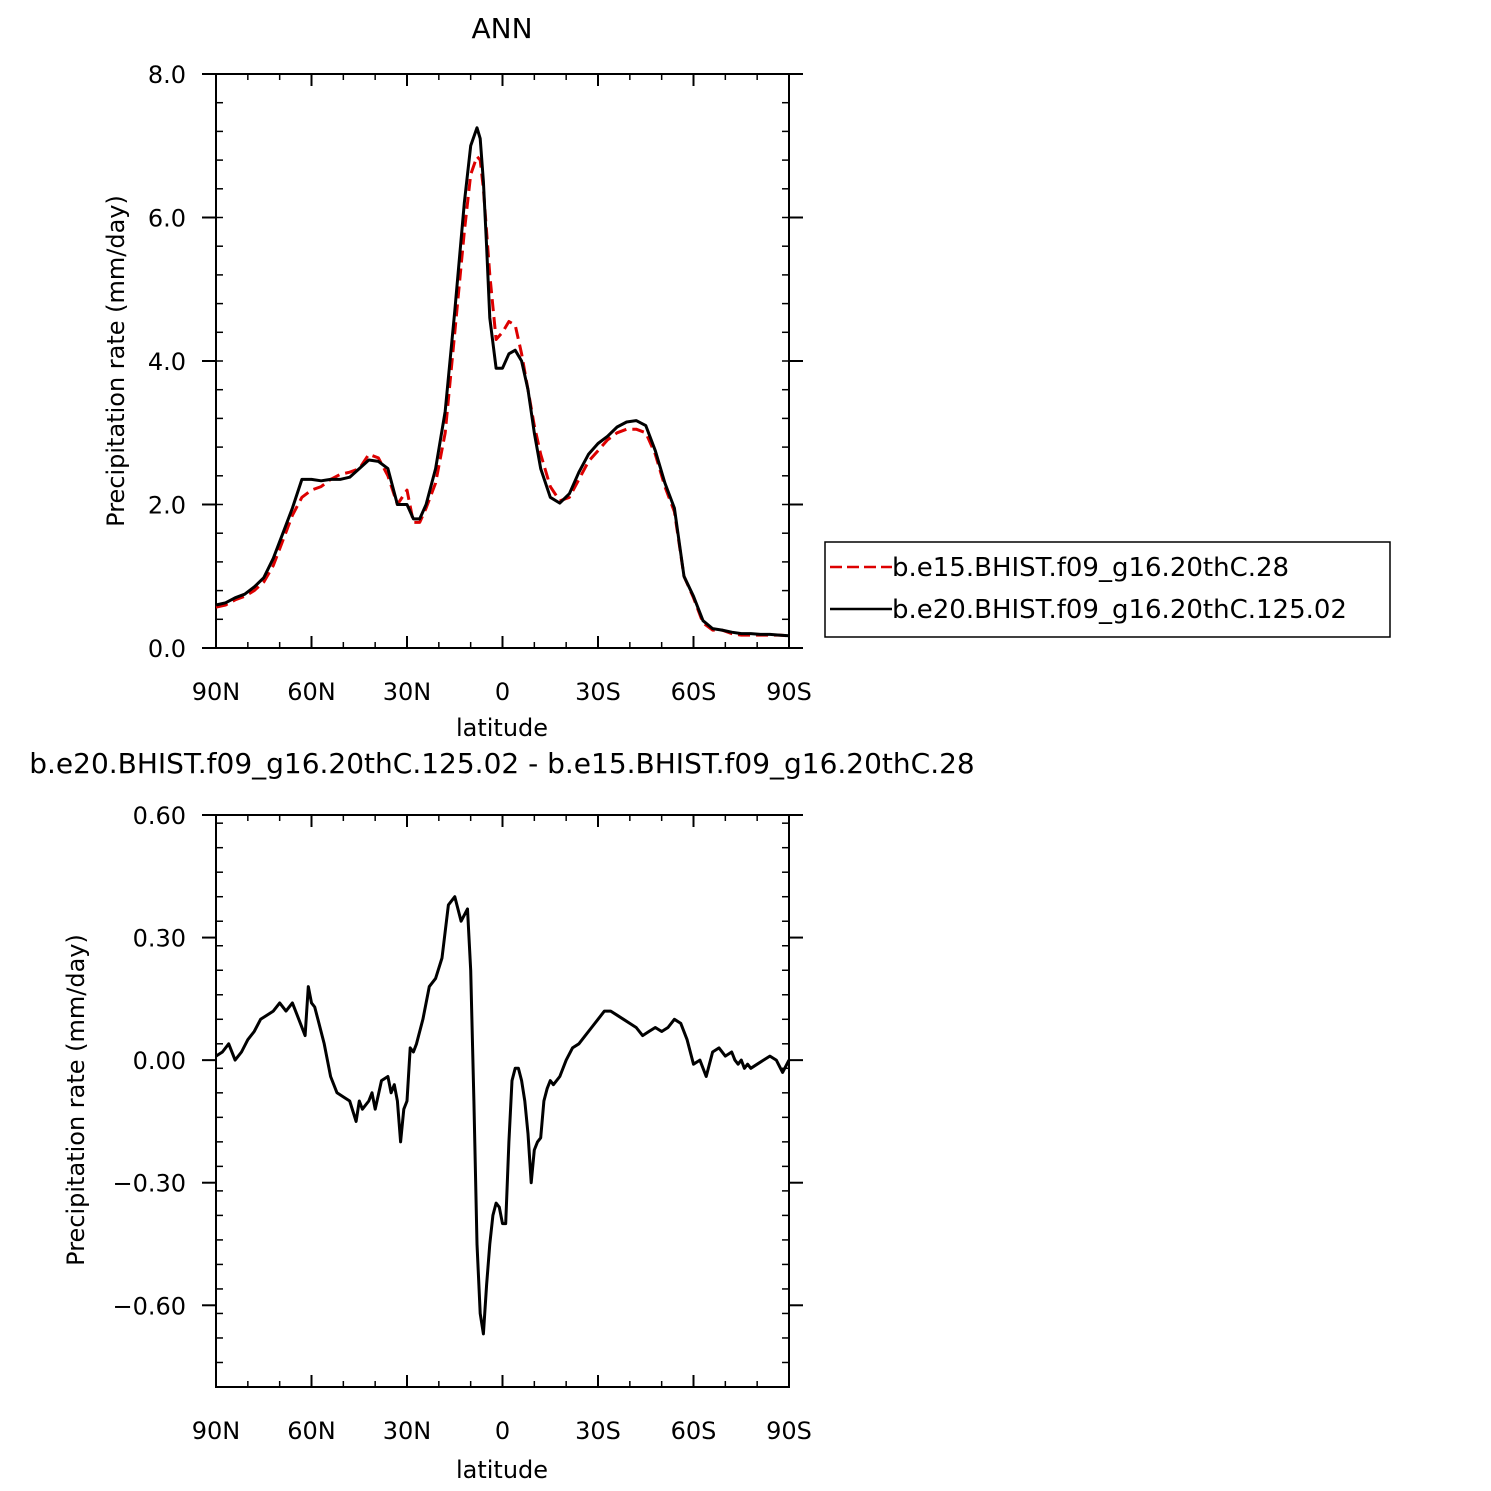  What do you see at coordinates (789, 692) in the screenshot?
I see `top-x-tick-label: 90S` at bounding box center [789, 692].